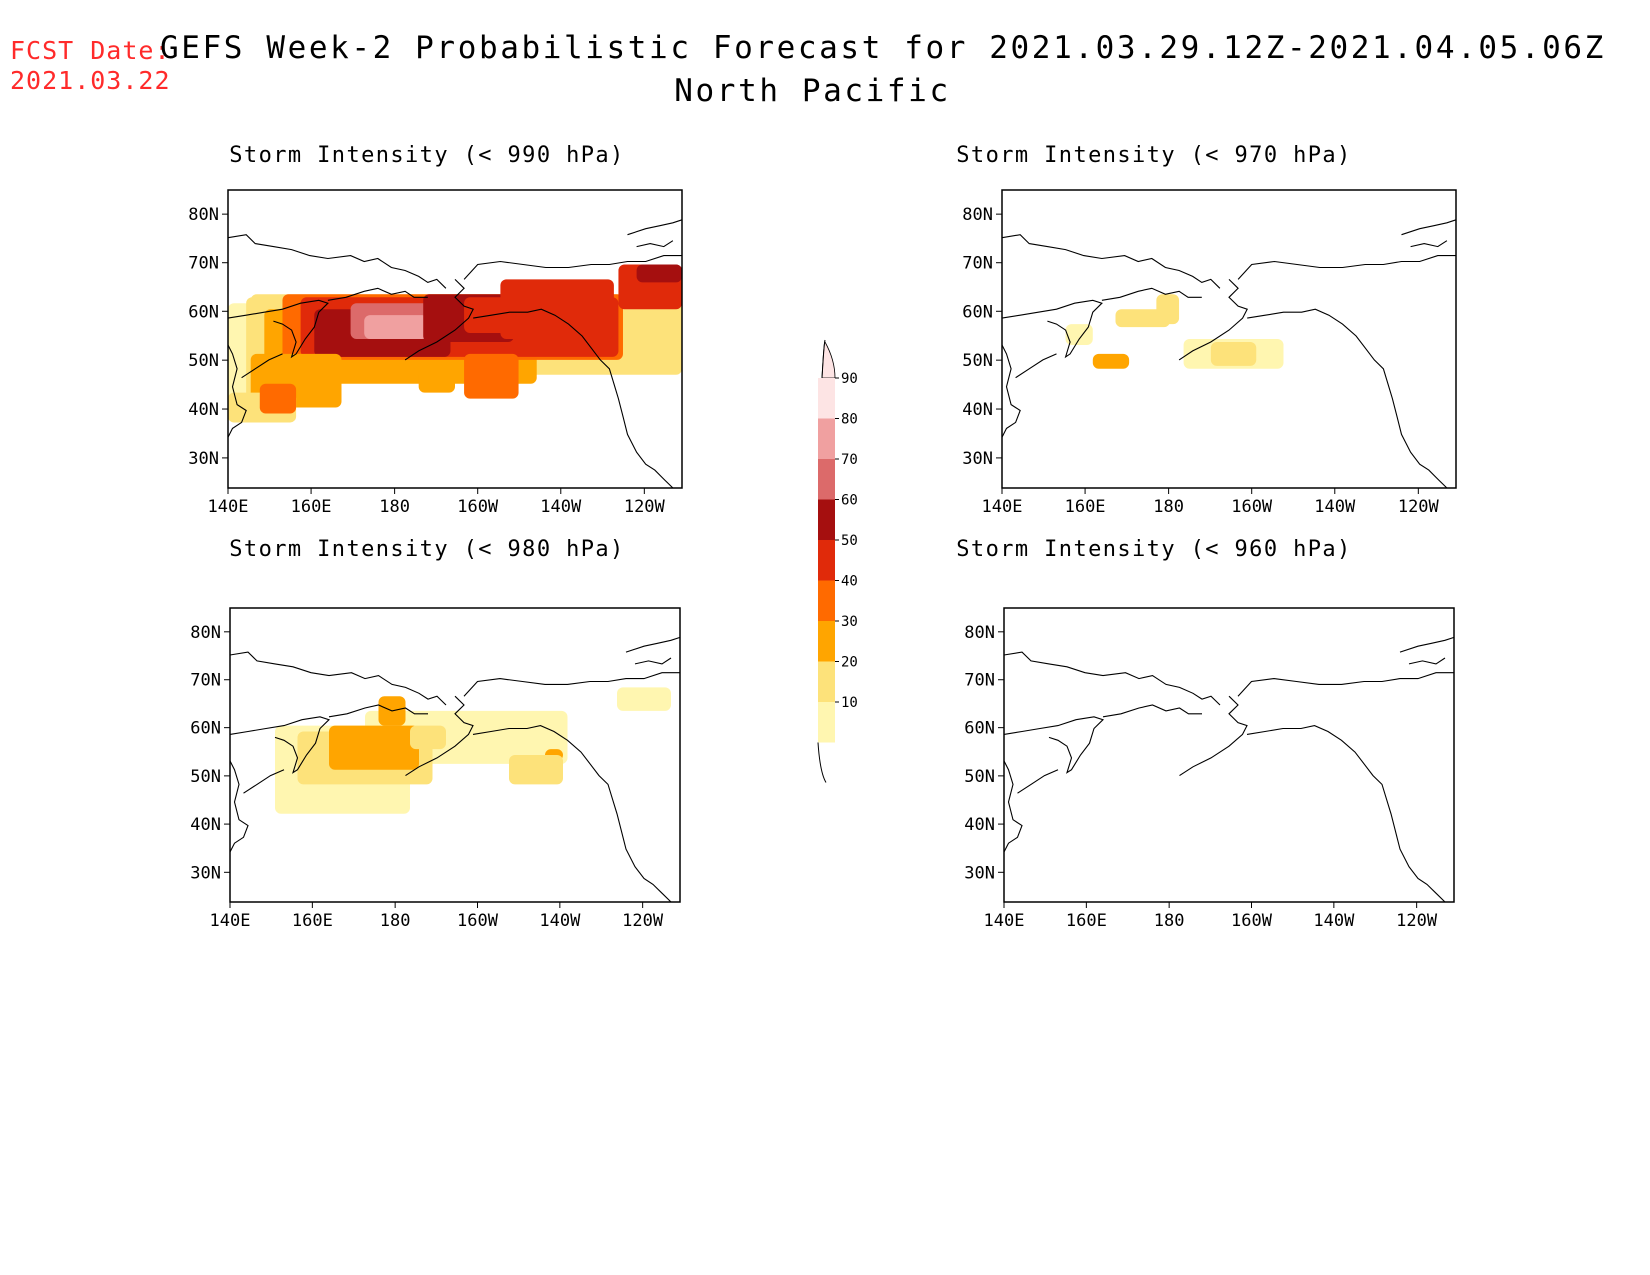  Describe the element at coordinates (90, 50) in the screenshot. I see `forecast-date-label: FCST Date:` at that location.